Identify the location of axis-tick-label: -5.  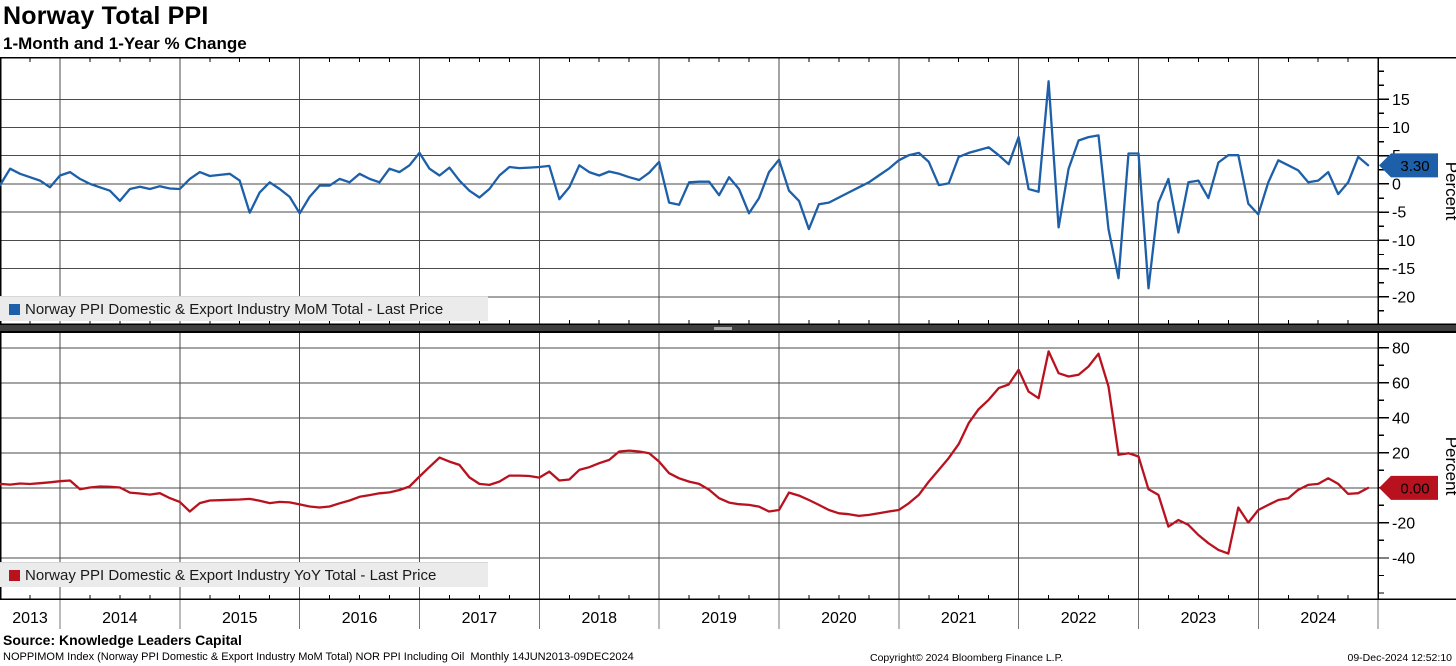
(1399, 213).